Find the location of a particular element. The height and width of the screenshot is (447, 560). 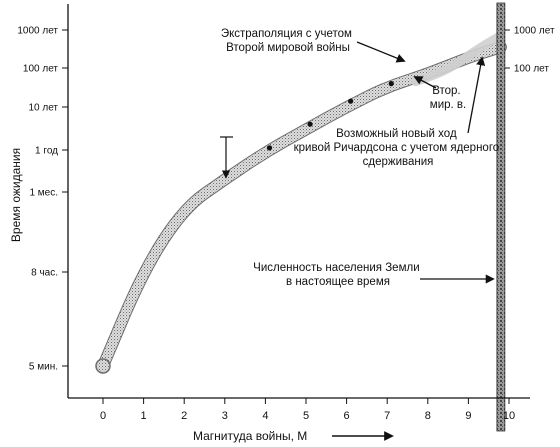

x-tick-label: 1 is located at coordinates (144, 416).